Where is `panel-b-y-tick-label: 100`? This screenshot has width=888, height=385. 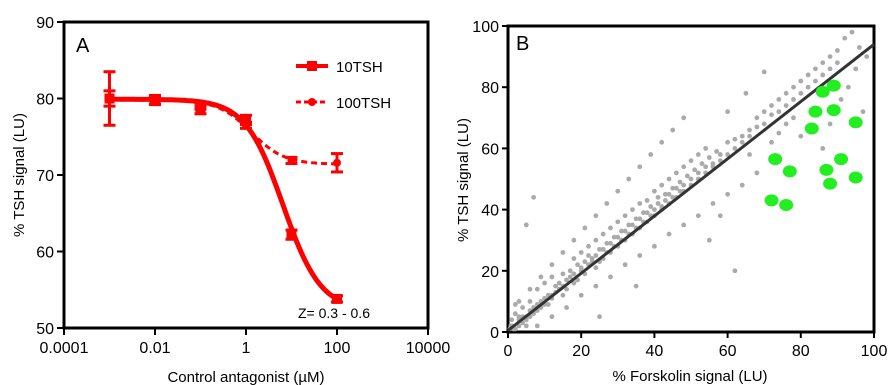
panel-b-y-tick-label: 100 is located at coordinates (485, 27).